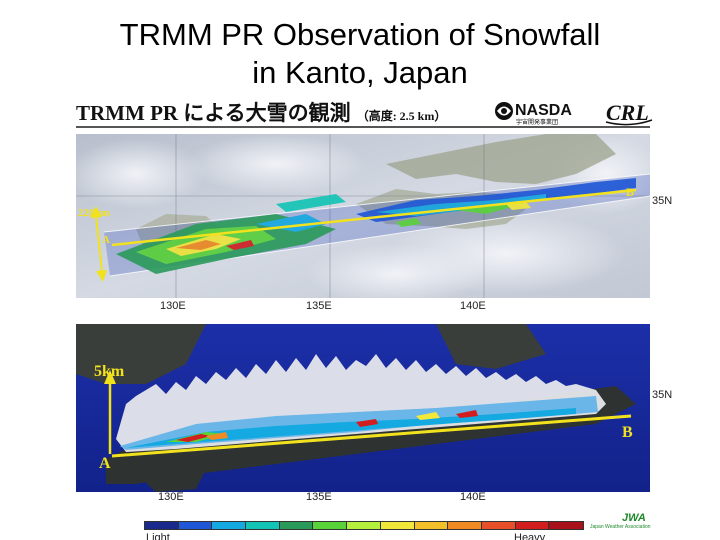  Describe the element at coordinates (213, 113) in the screenshot. I see `japanese-title: TRMM PR による大雪の観測` at that location.